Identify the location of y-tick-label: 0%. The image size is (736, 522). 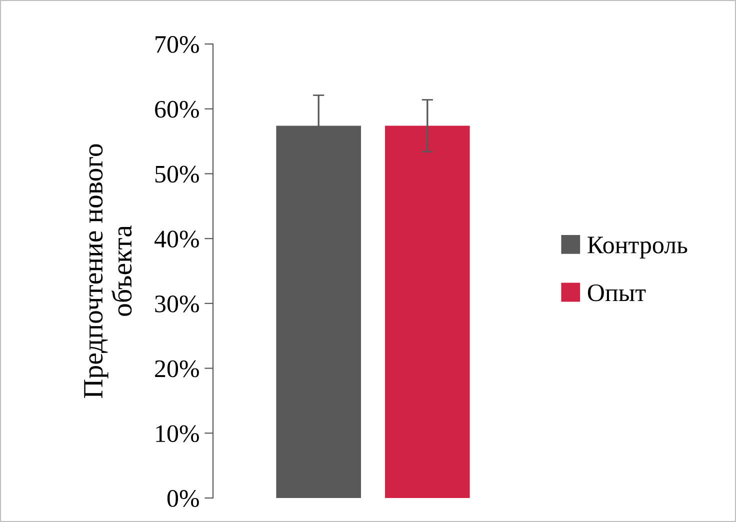
(183, 498).